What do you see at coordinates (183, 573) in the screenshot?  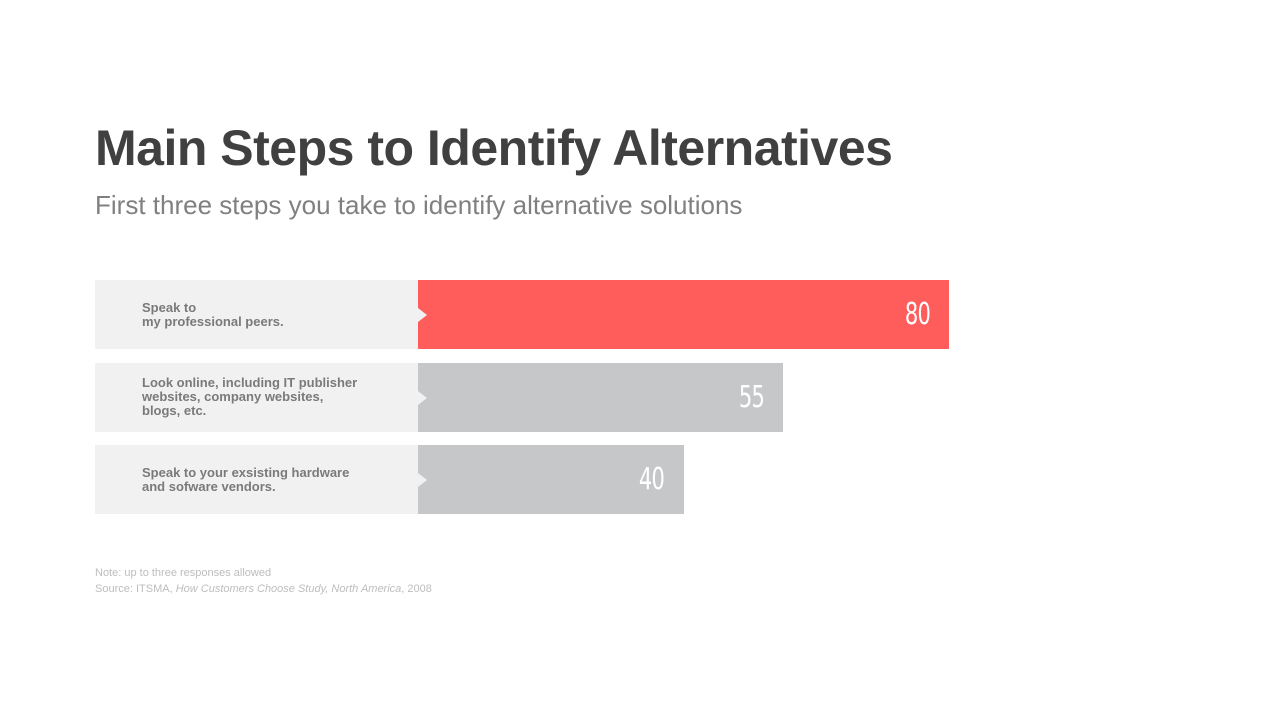 I see `note-text: Note: up to three responses allowed` at bounding box center [183, 573].